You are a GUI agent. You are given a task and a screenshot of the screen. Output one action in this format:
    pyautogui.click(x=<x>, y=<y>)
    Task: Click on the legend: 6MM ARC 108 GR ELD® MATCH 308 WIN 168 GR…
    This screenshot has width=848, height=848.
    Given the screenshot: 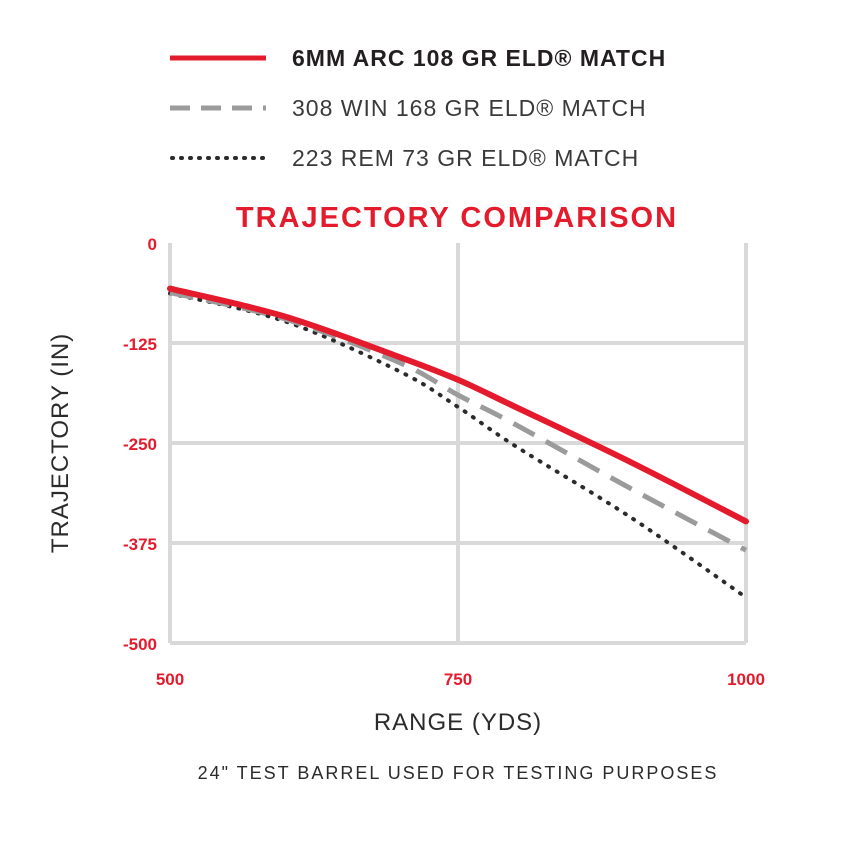 What is the action you would take?
    pyautogui.click(x=418, y=108)
    